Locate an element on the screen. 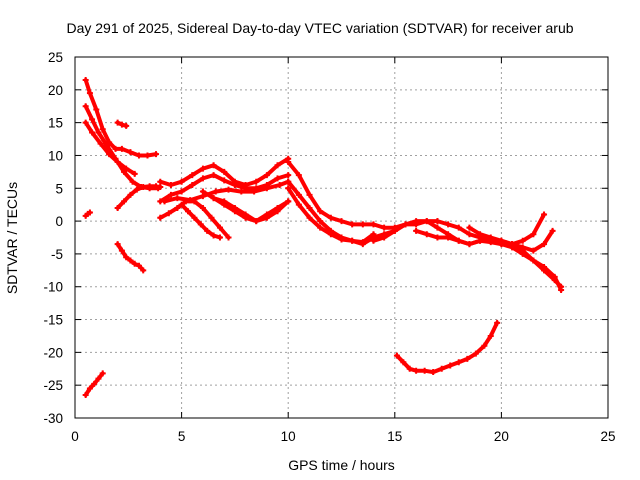 The height and width of the screenshot is (480, 640). x-tick-label: 15 is located at coordinates (394, 436).